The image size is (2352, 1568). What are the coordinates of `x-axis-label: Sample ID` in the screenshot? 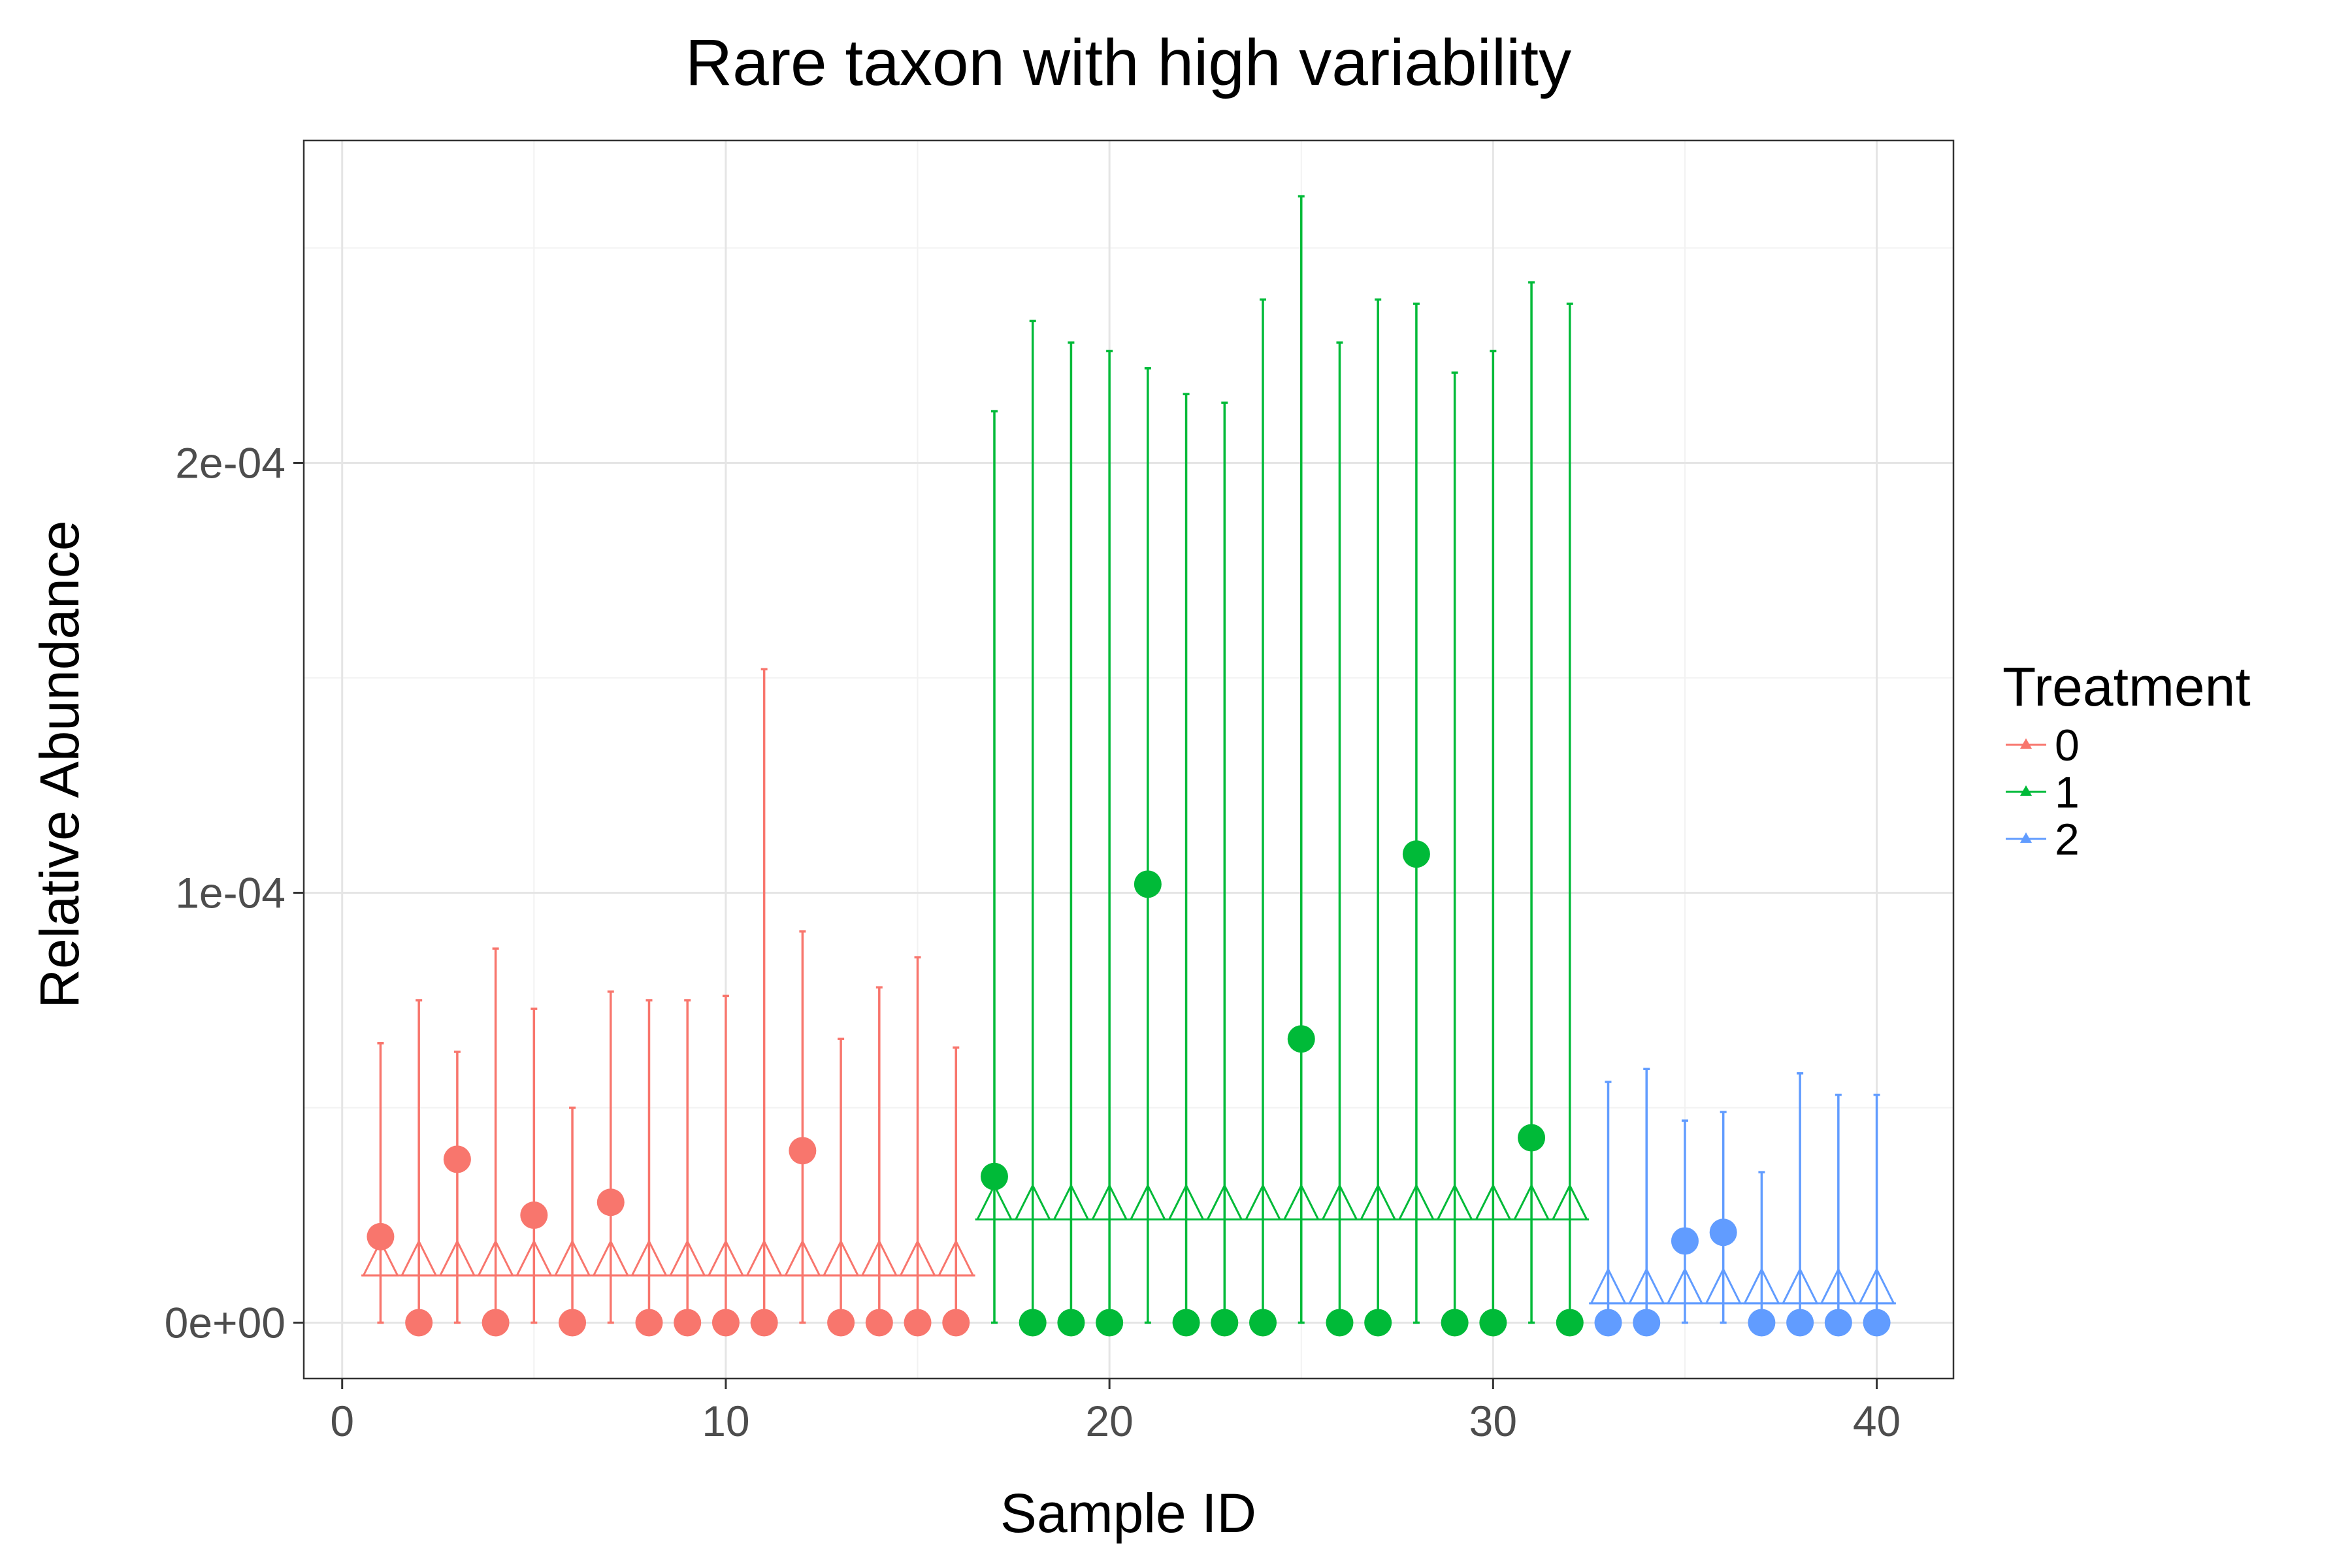 It's located at (1128, 1513).